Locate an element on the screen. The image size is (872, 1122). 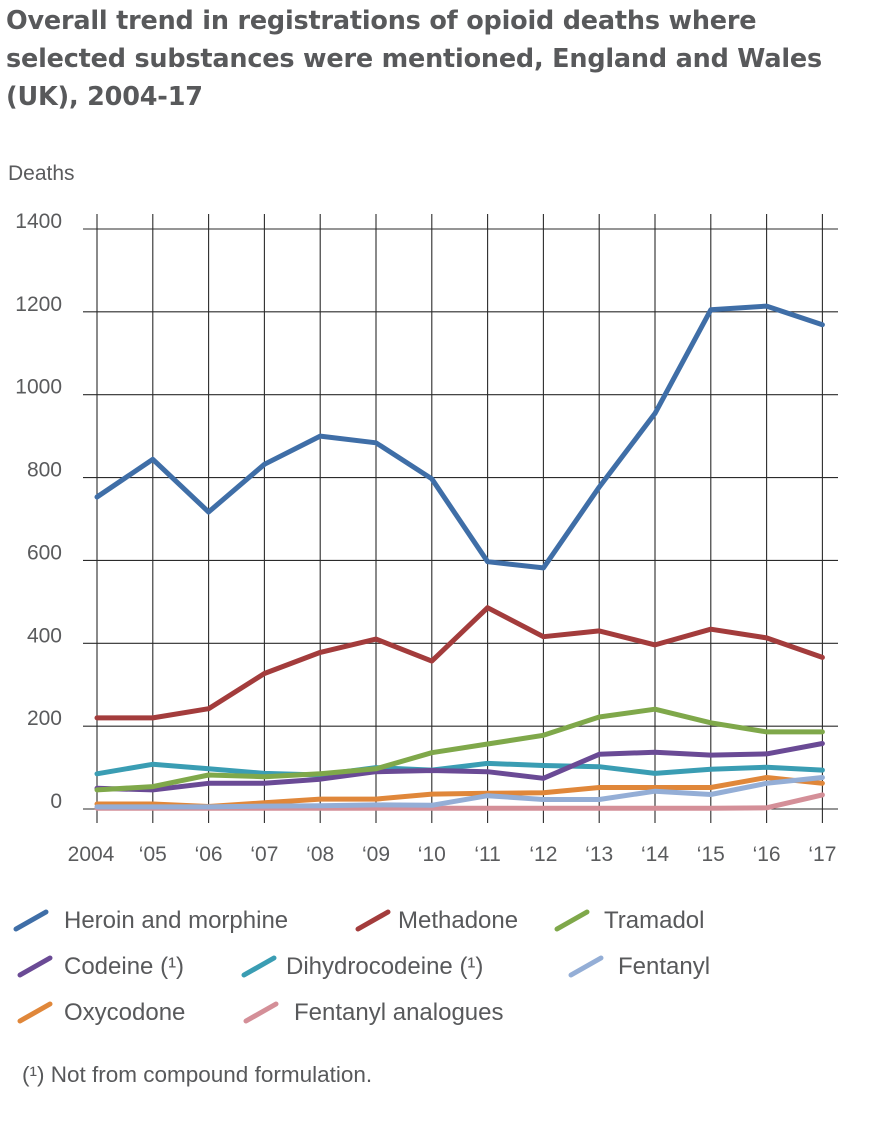
series-fentanyl is located at coordinates (459, 792).